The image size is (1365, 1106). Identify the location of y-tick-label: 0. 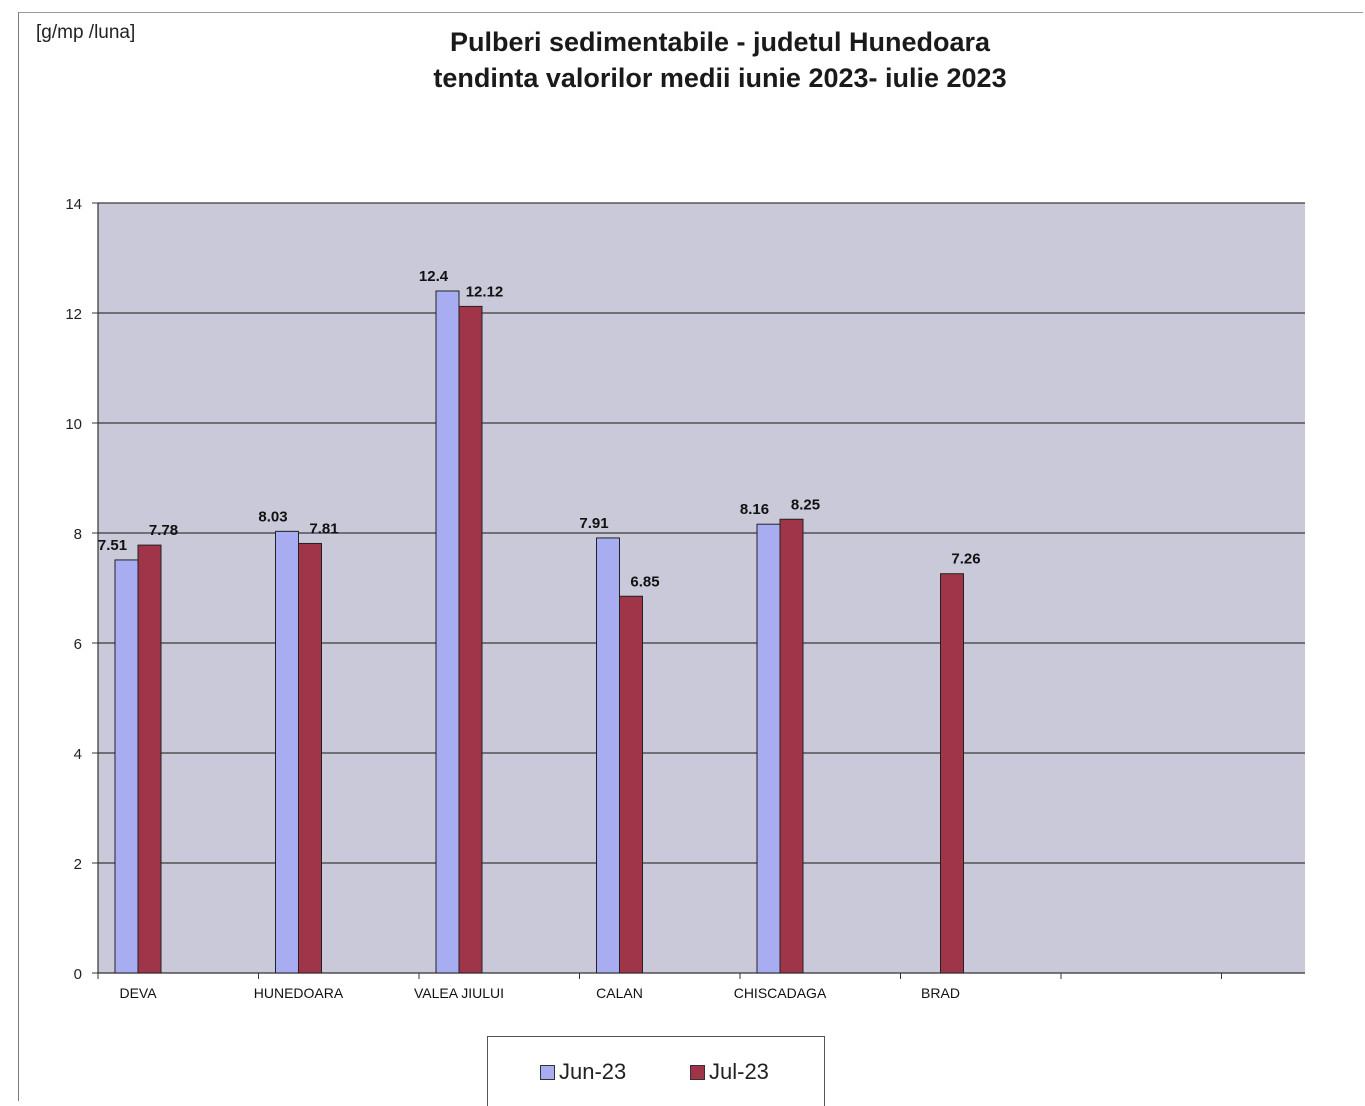
(78, 974).